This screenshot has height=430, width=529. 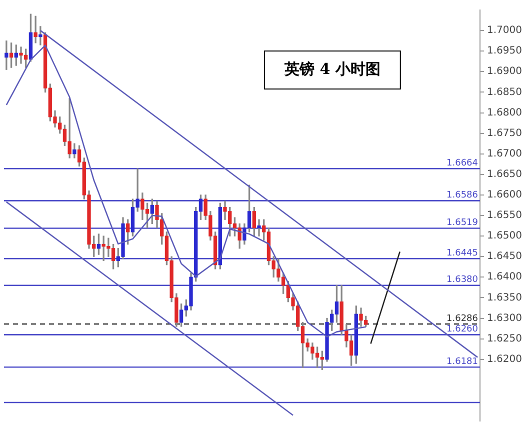 What do you see at coordinates (504, 216) in the screenshot?
I see `y-tick-label: 1.6550` at bounding box center [504, 216].